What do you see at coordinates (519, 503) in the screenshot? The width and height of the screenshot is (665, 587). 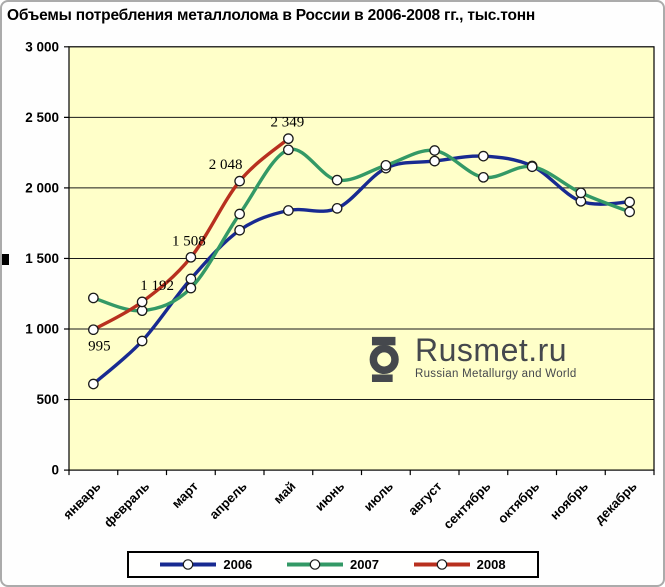 I see `x-axis-label: октябрь` at bounding box center [519, 503].